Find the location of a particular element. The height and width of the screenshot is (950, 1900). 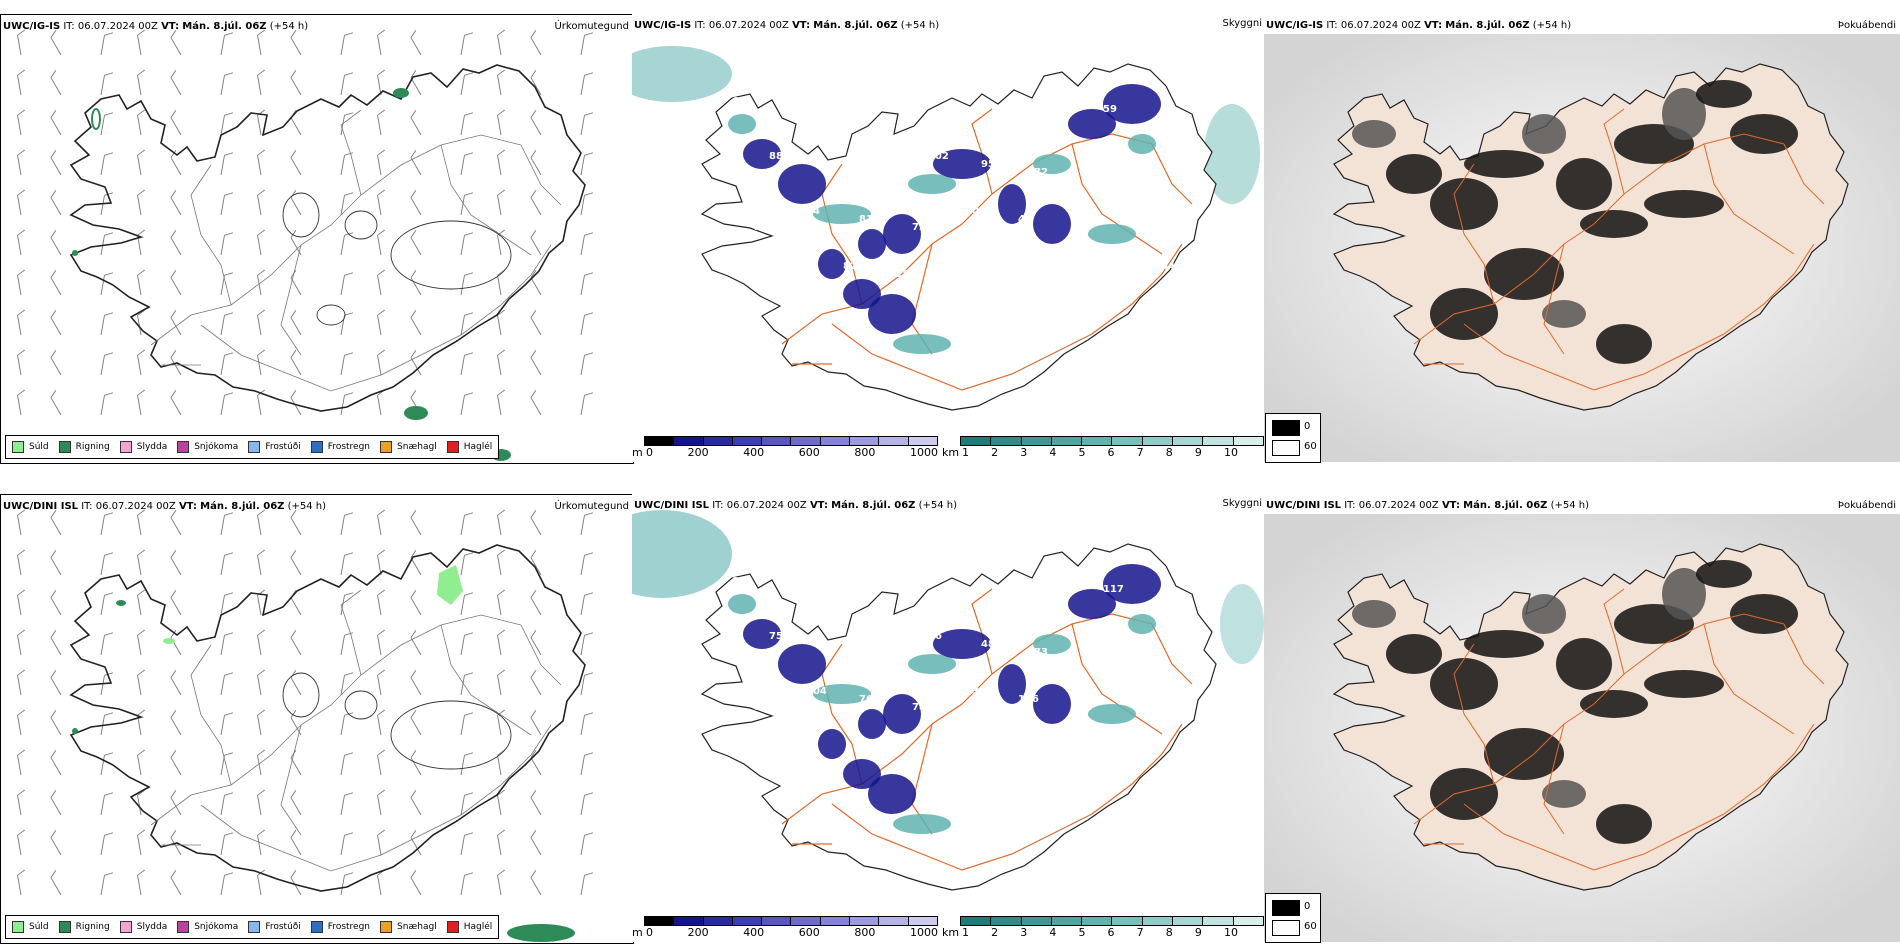

visibility-label: 102 is located at coordinates (938, 156).